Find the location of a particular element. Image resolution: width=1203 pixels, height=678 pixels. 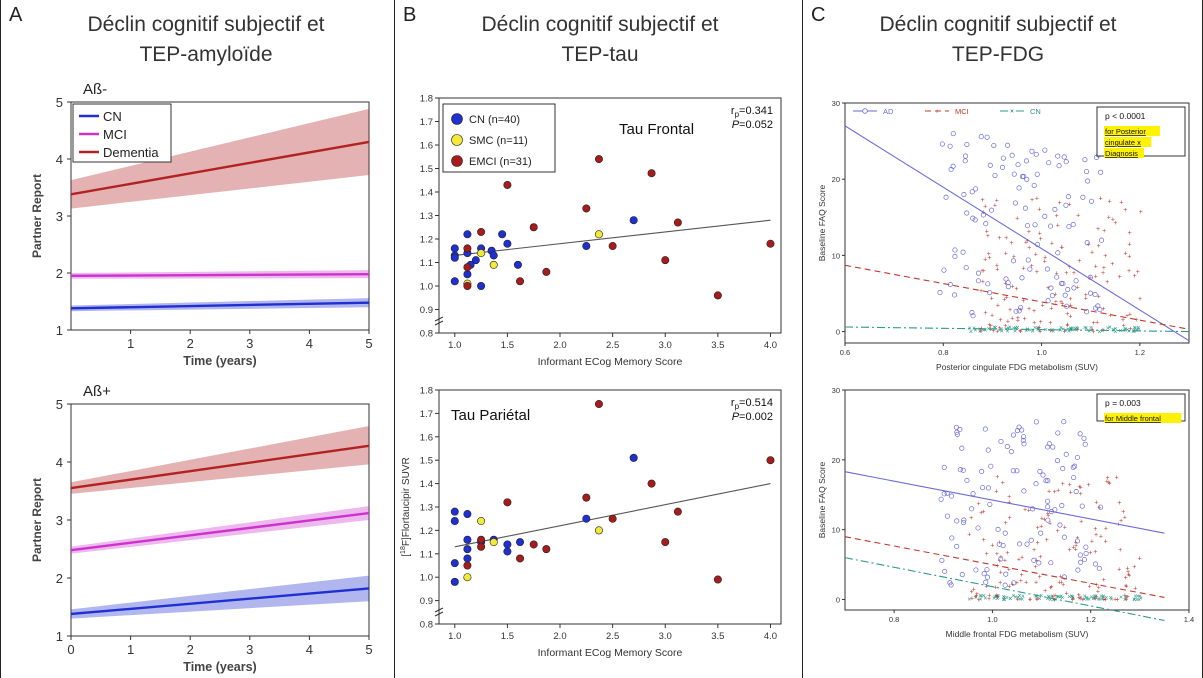

x-tick-label: 0.8 is located at coordinates (894, 619).